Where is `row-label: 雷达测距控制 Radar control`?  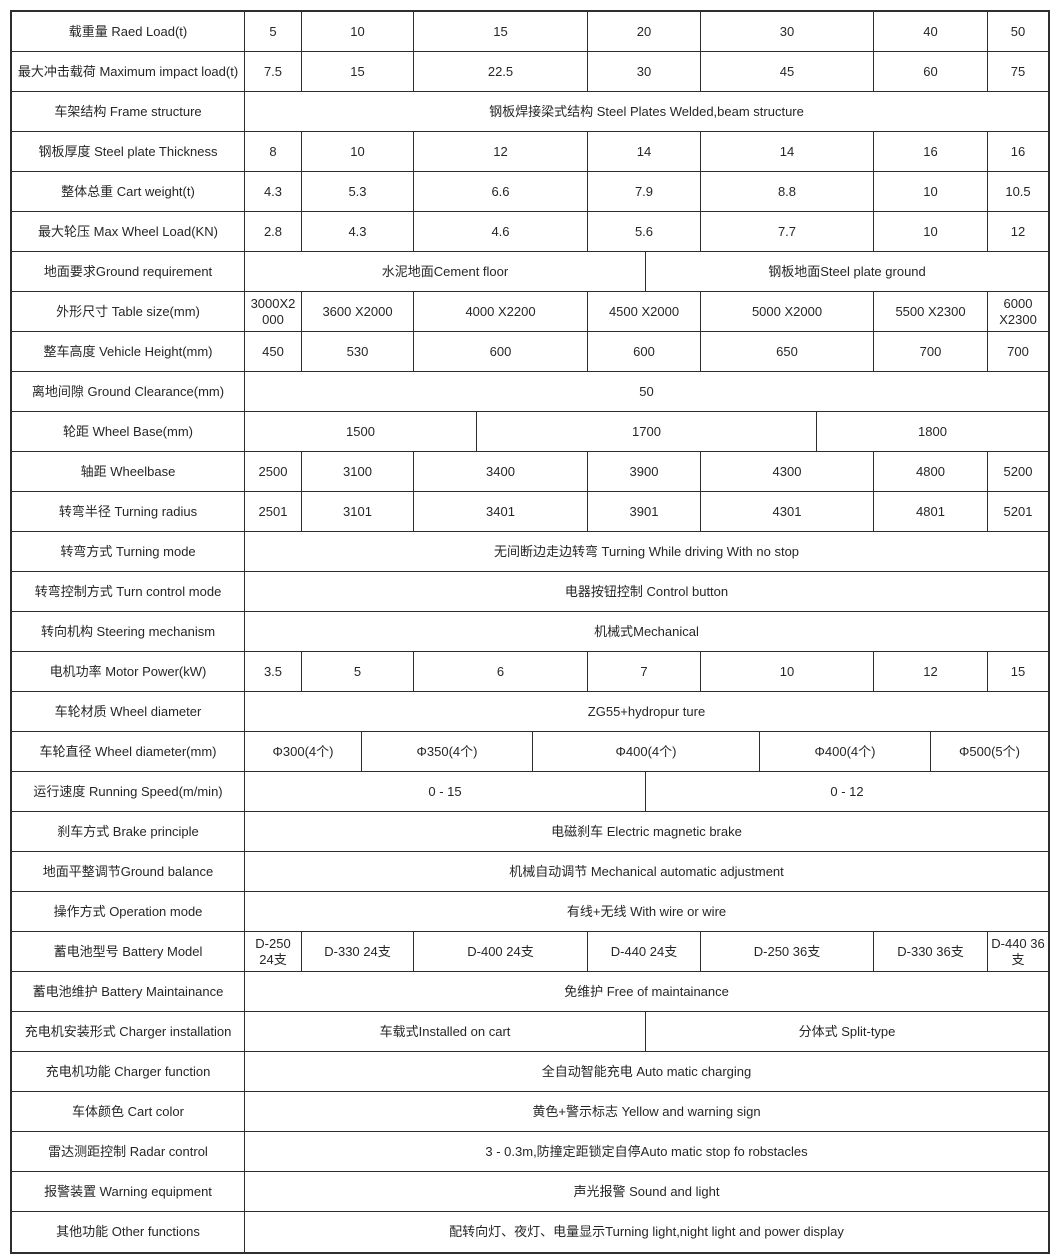
row-label: 雷达测距控制 Radar control is located at coordinates (128, 1152).